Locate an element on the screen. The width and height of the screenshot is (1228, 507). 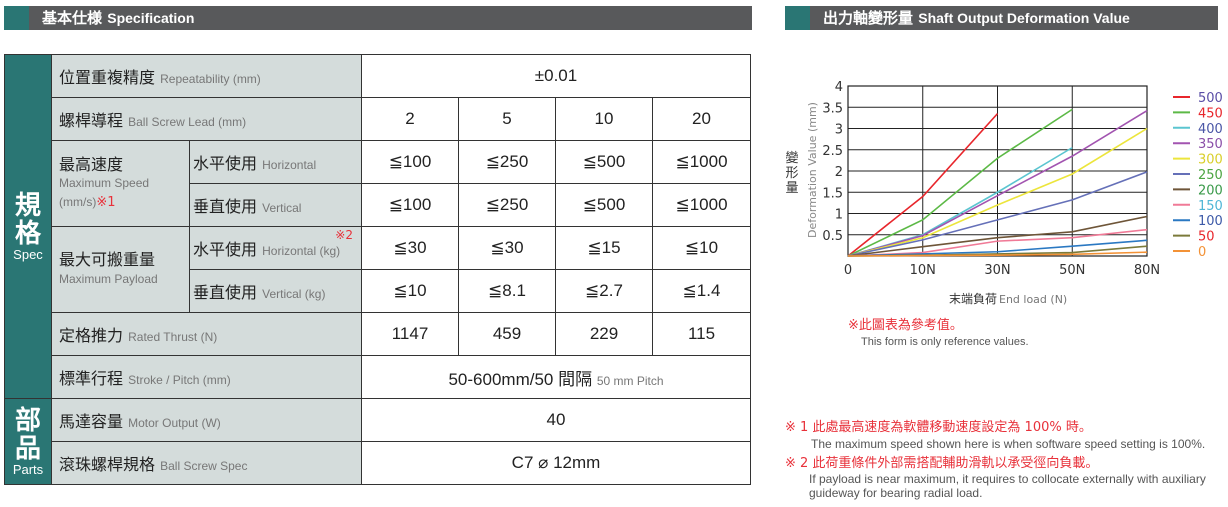
y-tick-label: 2.5 is located at coordinates (832, 151).